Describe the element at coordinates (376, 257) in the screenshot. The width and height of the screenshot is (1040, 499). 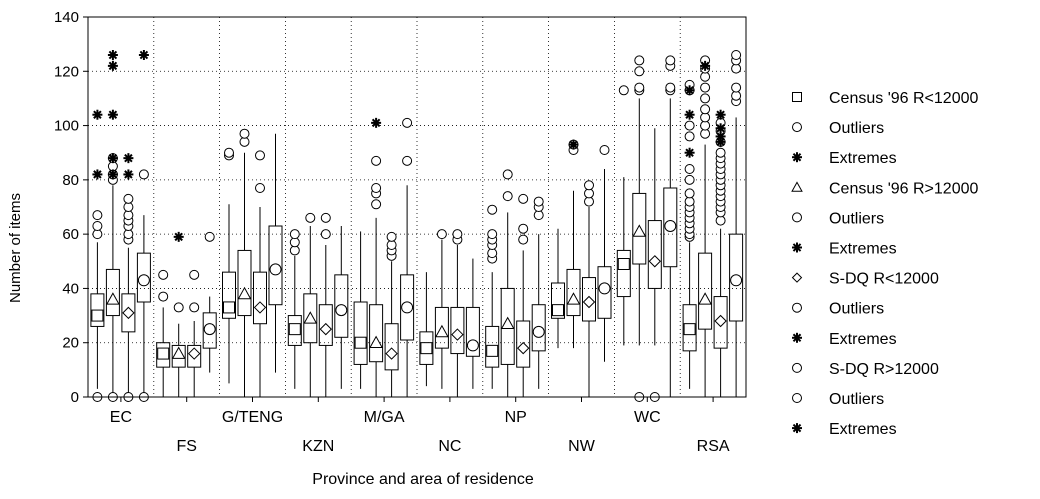
I see `box-M/GA` at that location.